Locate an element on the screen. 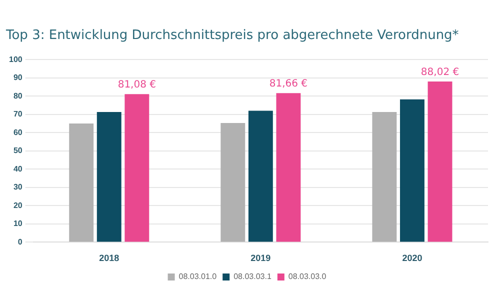 This screenshot has width=500, height=291. legend-label: 08.03.03.1 is located at coordinates (253, 277).